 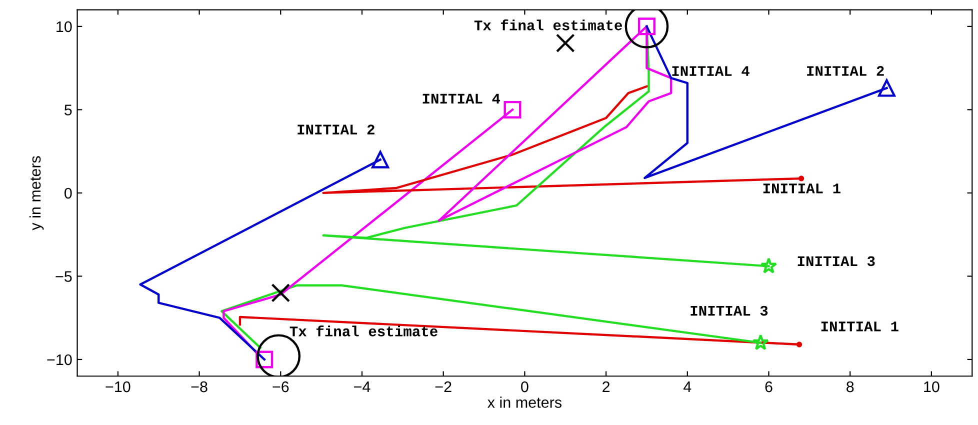 What do you see at coordinates (68, 110) in the screenshot?
I see `y-tick-label: 5` at bounding box center [68, 110].